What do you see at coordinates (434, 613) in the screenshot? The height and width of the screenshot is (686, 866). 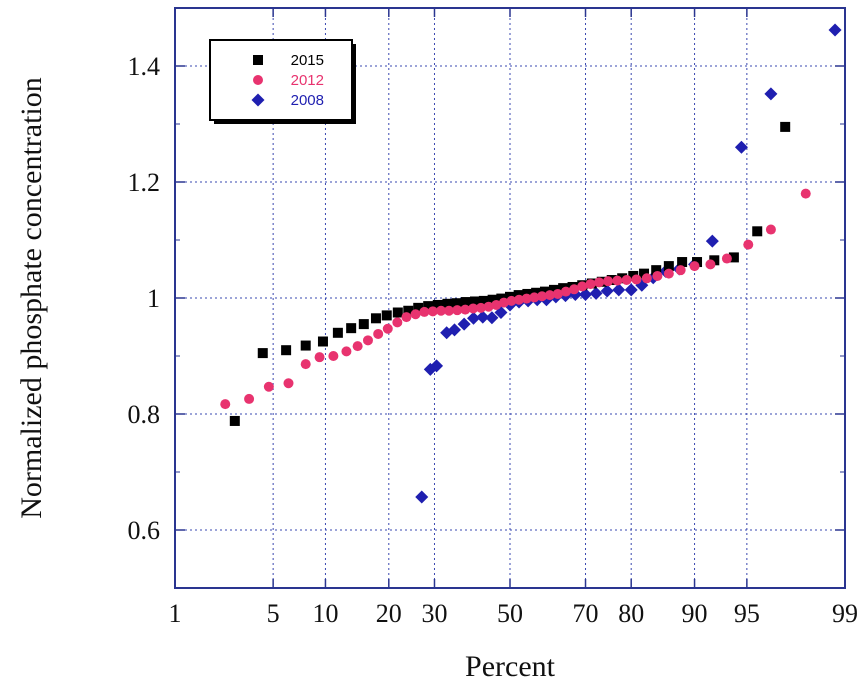 I see `x-tick-label: 30` at bounding box center [434, 613].